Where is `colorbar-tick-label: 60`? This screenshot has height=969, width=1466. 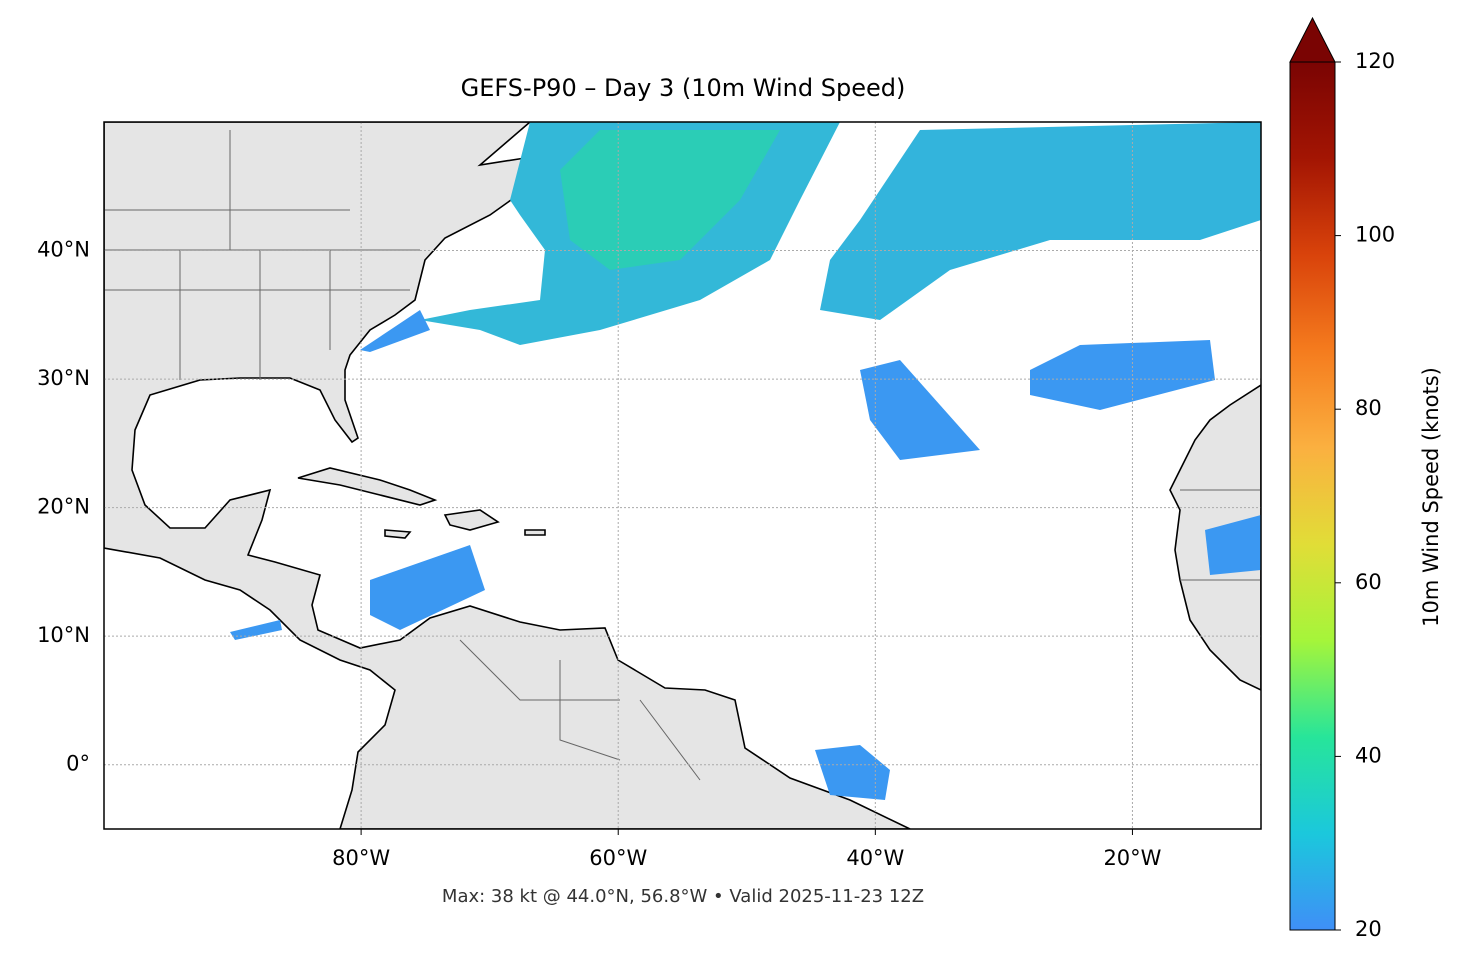
colorbar-tick-label: 60 is located at coordinates (1368, 582).